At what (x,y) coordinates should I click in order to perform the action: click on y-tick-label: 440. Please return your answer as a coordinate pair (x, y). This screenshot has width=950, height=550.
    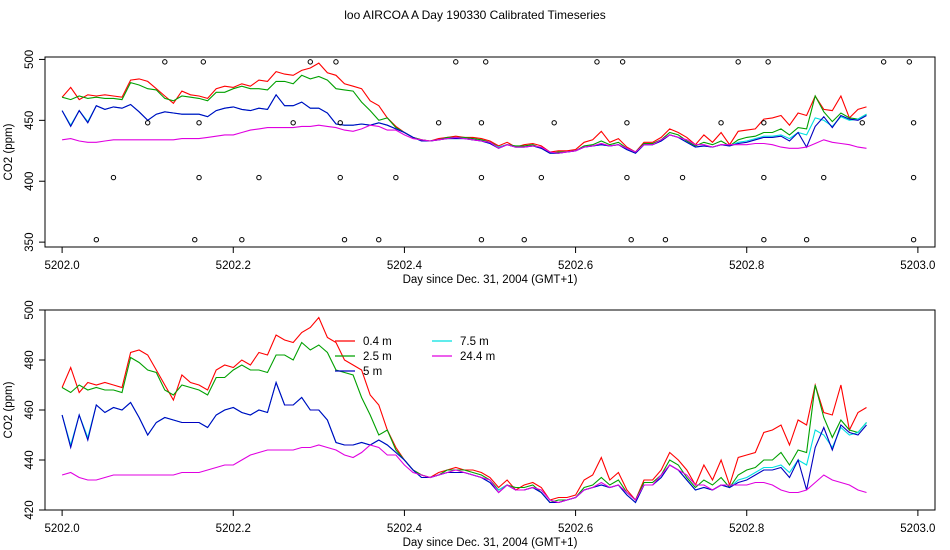
    Looking at the image, I should click on (30, 459).